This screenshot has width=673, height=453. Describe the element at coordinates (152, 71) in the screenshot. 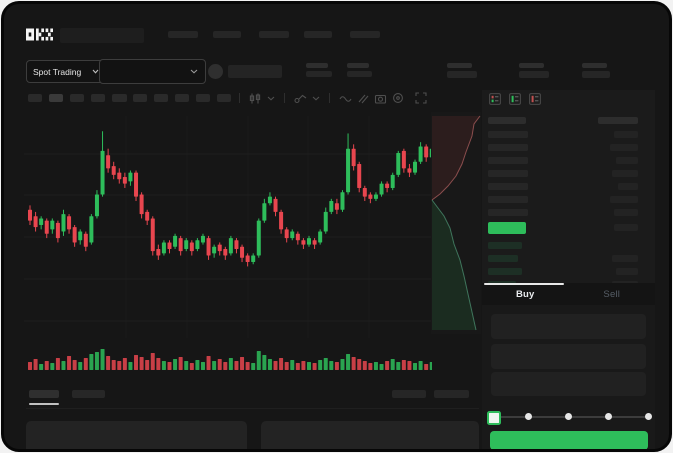

I see `pair-select` at that location.